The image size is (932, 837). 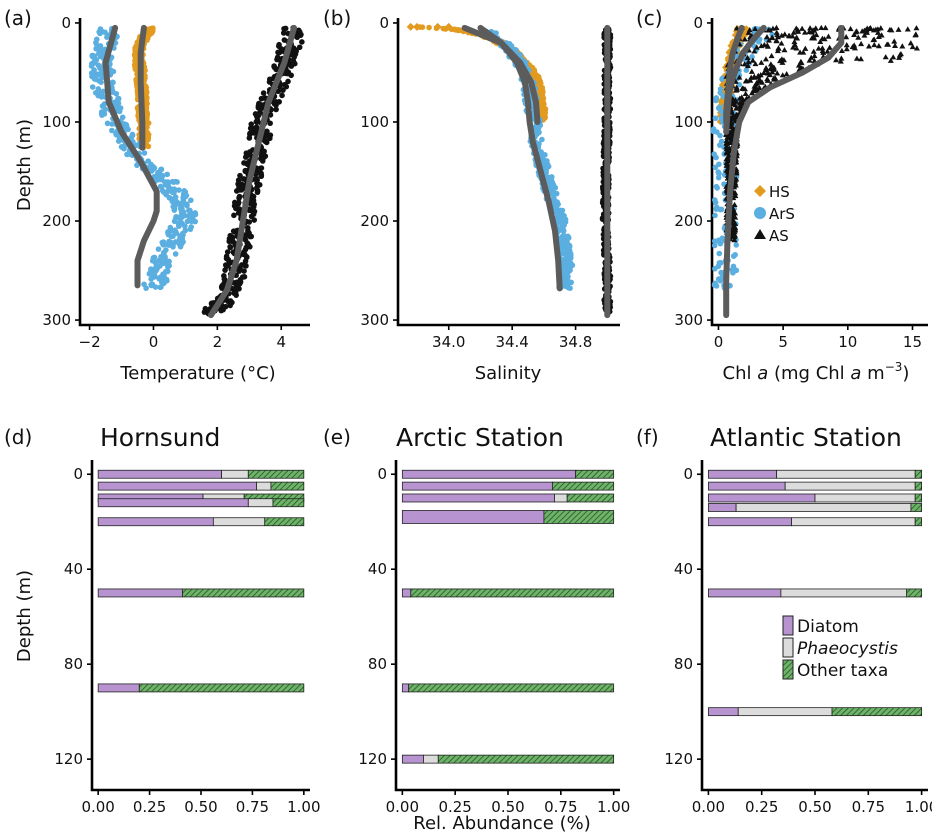 What do you see at coordinates (760, 191) in the screenshot?
I see `legend-marker-hs` at bounding box center [760, 191].